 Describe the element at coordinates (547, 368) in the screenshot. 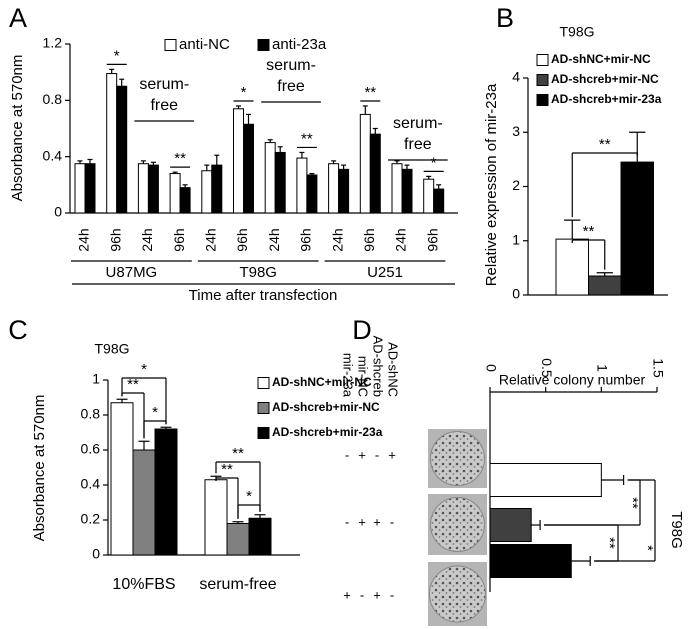

I see `x-tick-label: 0.5` at that location.